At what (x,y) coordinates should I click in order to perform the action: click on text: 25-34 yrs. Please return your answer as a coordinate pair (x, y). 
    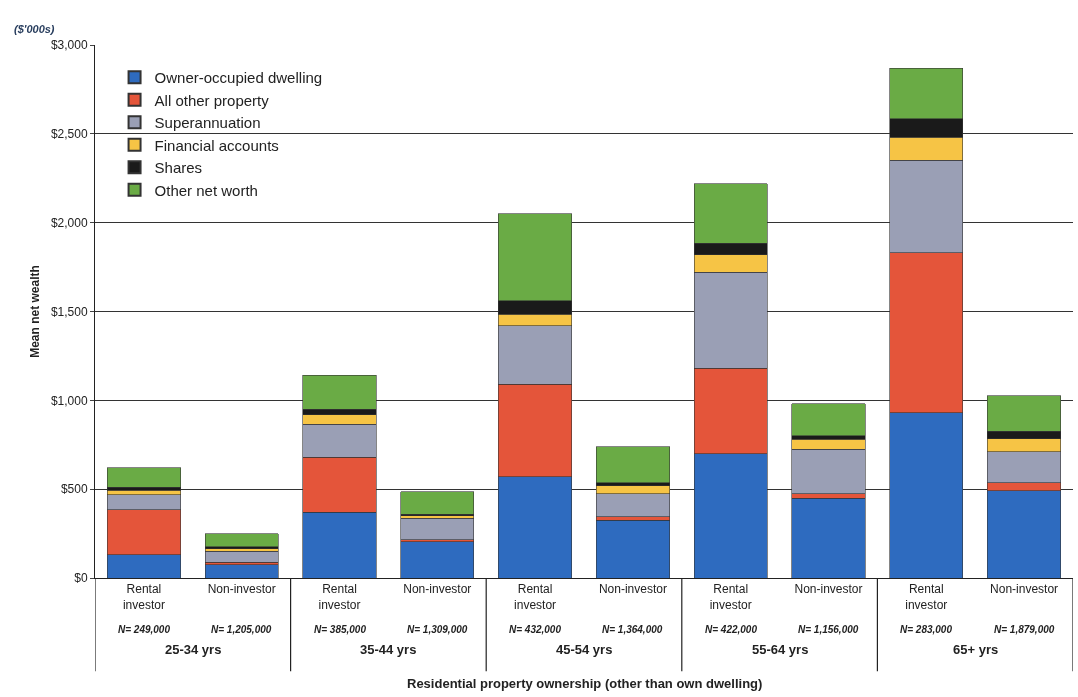
    Looking at the image, I should click on (193, 649).